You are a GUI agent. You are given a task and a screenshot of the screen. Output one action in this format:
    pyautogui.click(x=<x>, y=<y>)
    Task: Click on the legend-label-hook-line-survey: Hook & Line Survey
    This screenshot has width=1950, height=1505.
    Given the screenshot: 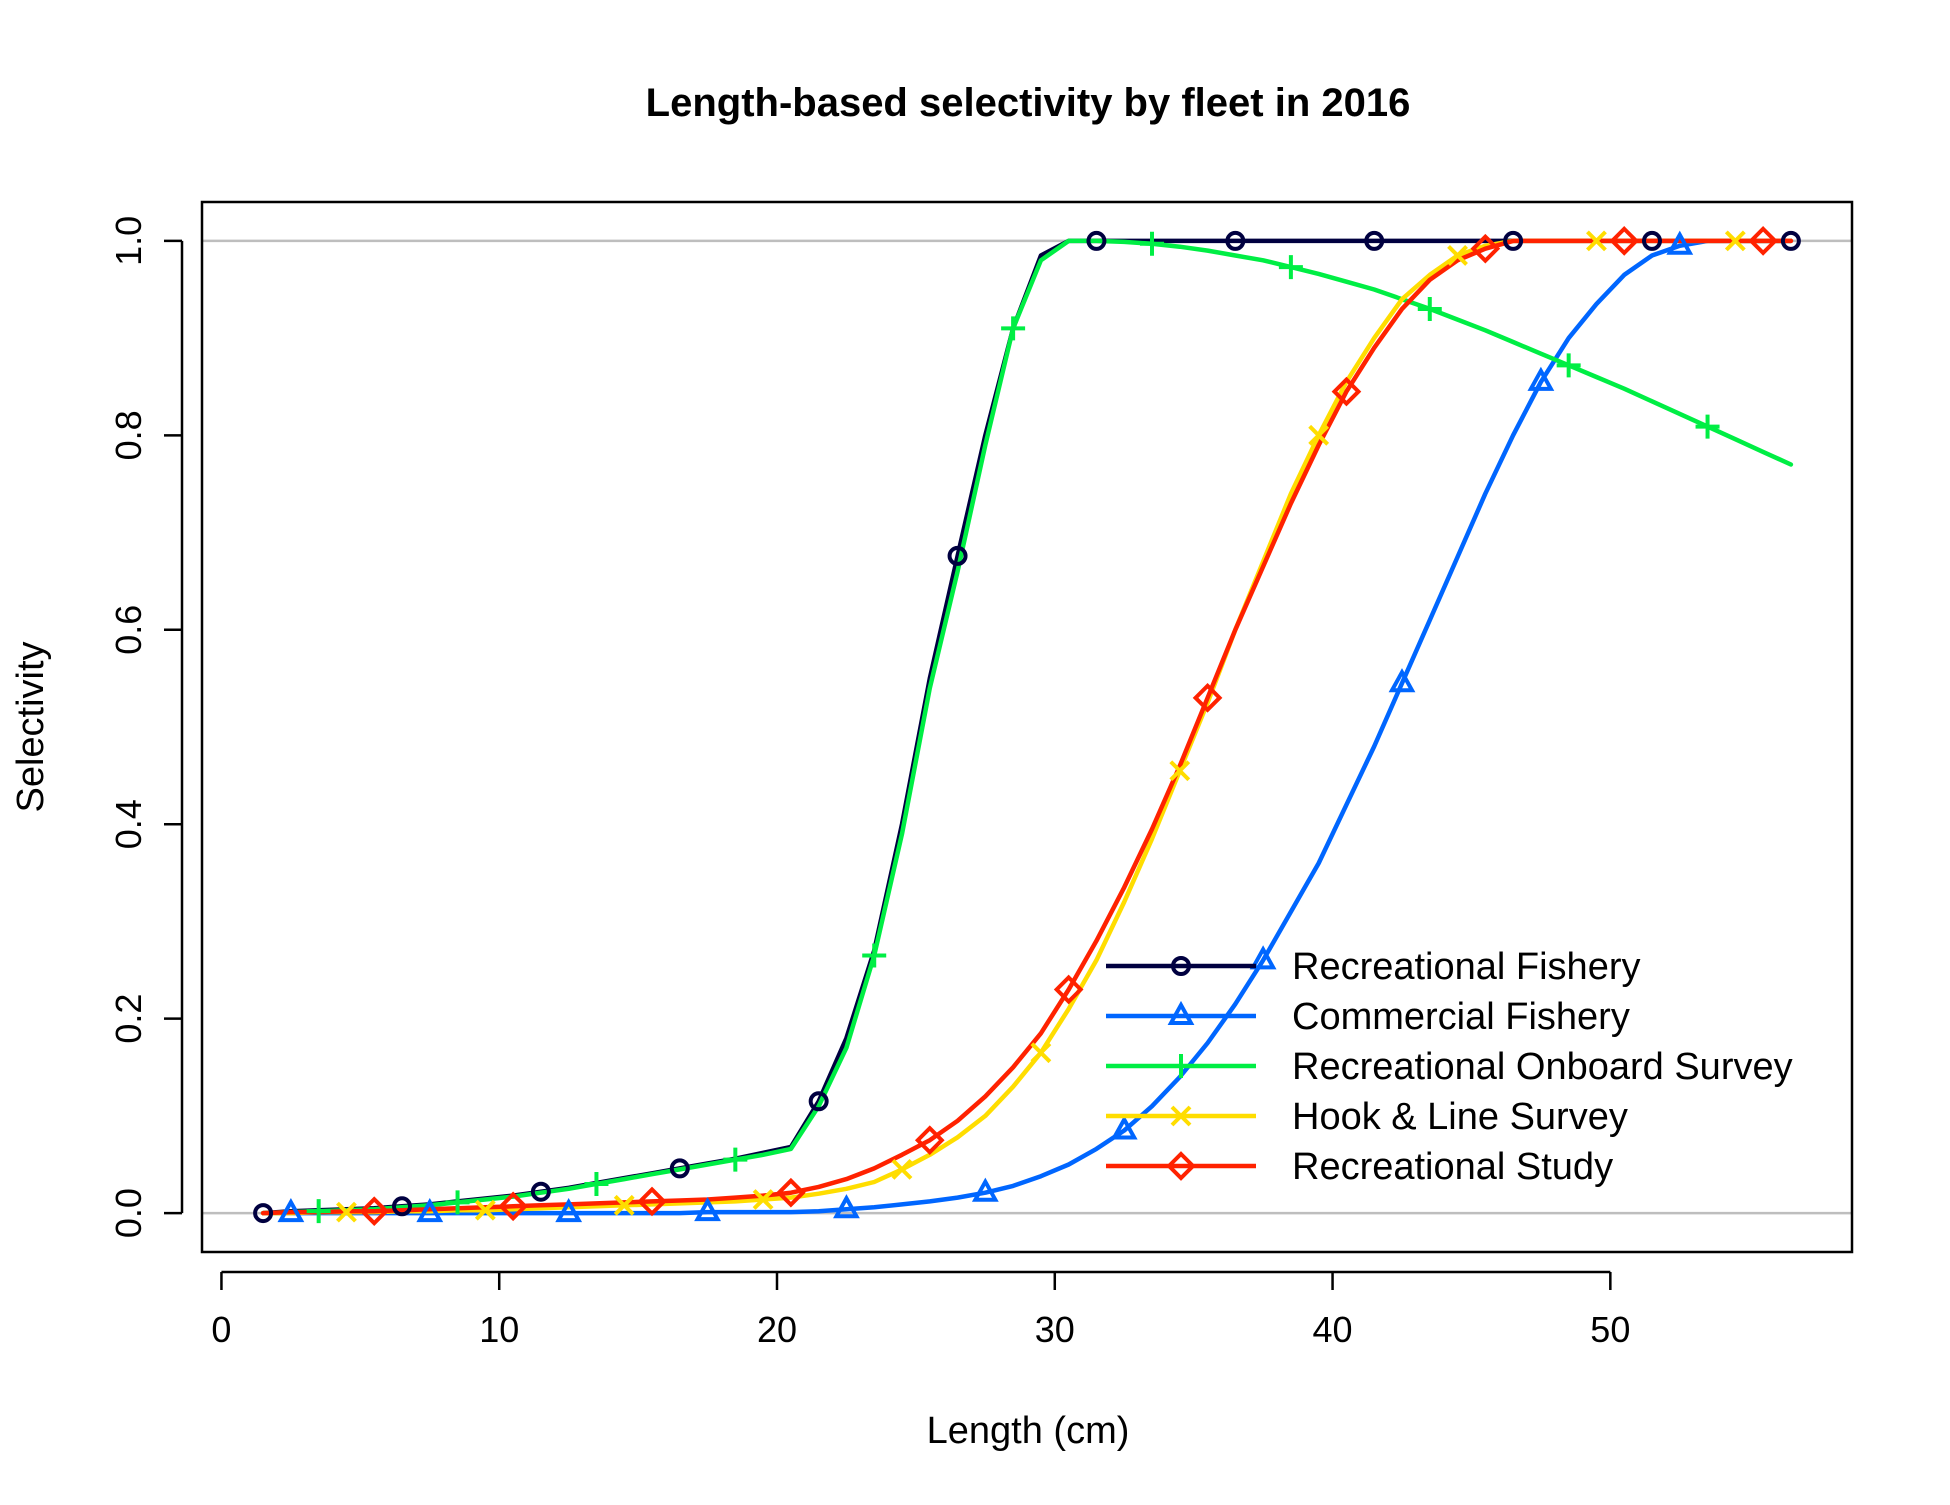 What is the action you would take?
    pyautogui.click(x=1460, y=1117)
    